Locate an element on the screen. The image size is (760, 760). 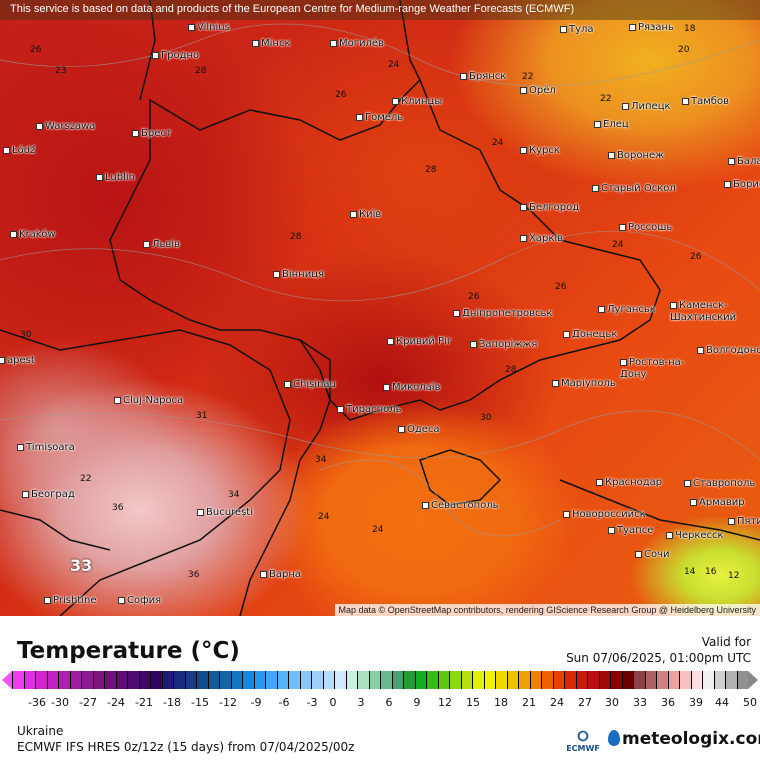
colorbar-tick-label: 3 is located at coordinates (361, 702).